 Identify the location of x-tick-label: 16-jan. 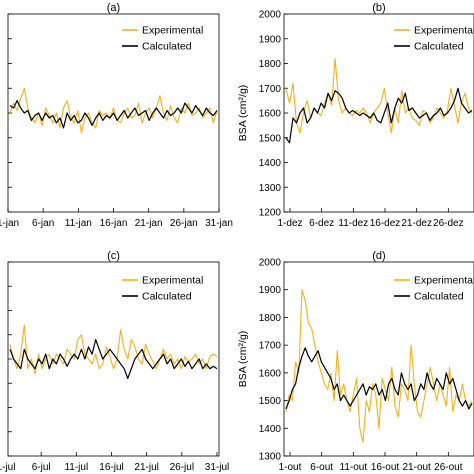
(114, 223).